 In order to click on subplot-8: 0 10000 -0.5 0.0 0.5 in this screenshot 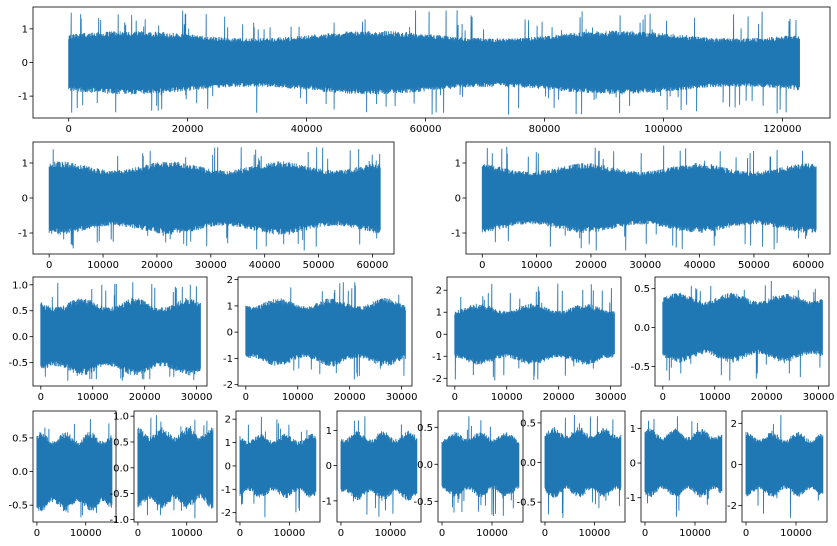, I will do `click(62, 474)`.